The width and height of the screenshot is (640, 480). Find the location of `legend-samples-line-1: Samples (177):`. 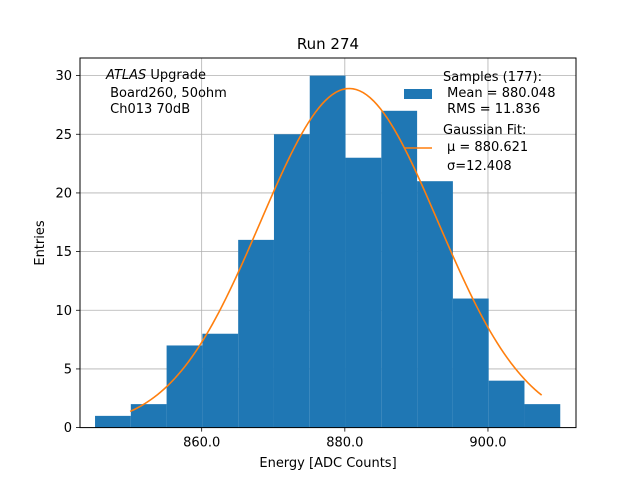

legend-samples-line-1: Samples (177): is located at coordinates (492, 77).